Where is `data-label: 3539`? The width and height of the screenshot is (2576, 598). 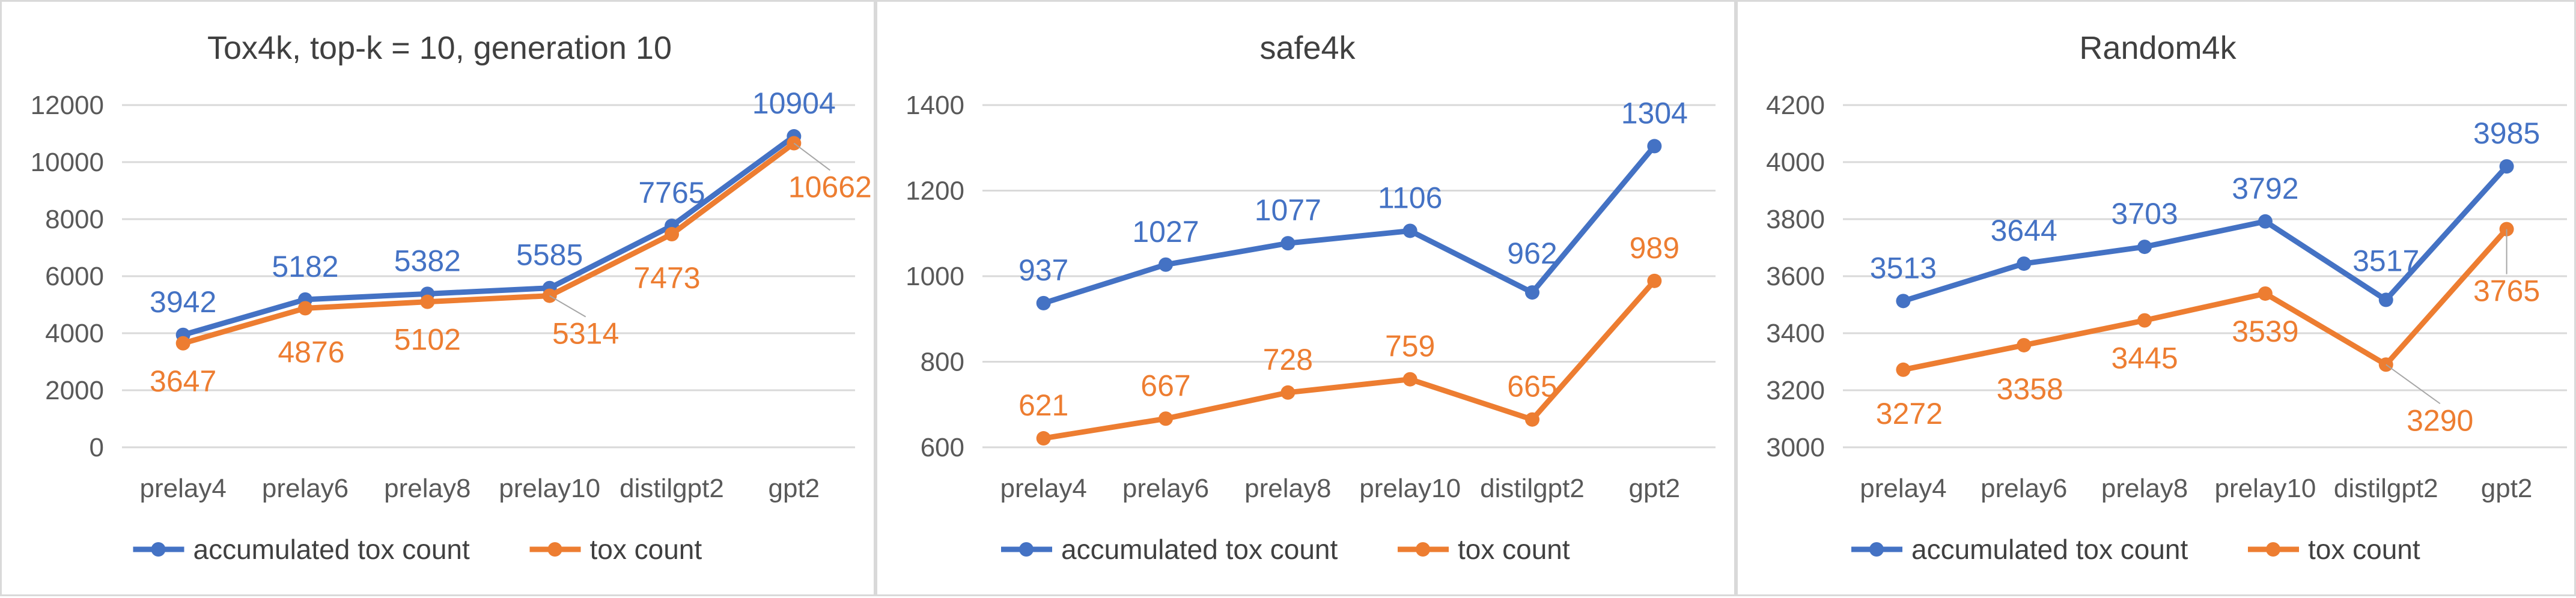 data-label: 3539 is located at coordinates (2265, 332).